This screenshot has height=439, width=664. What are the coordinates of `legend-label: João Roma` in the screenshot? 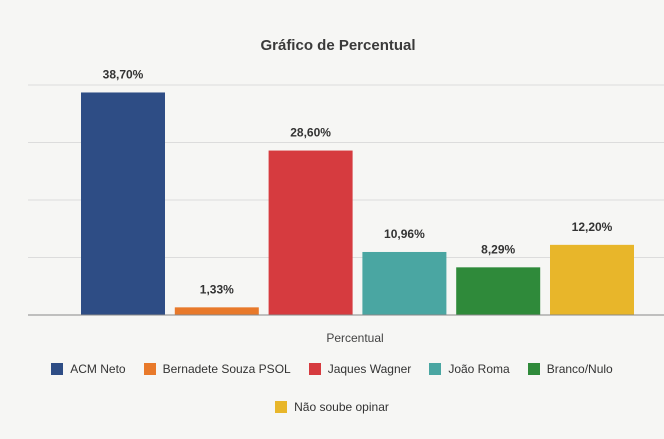 It's located at (479, 369).